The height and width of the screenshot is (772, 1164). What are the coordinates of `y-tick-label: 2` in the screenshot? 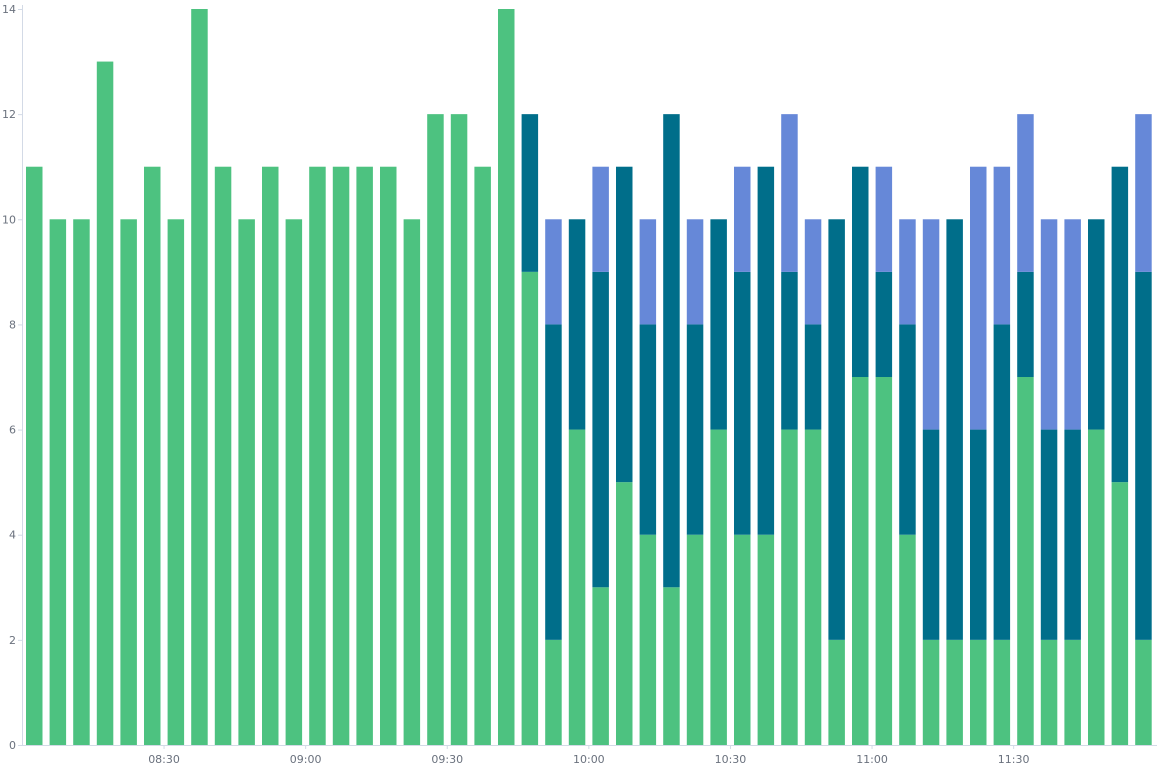 It's located at (12, 640).